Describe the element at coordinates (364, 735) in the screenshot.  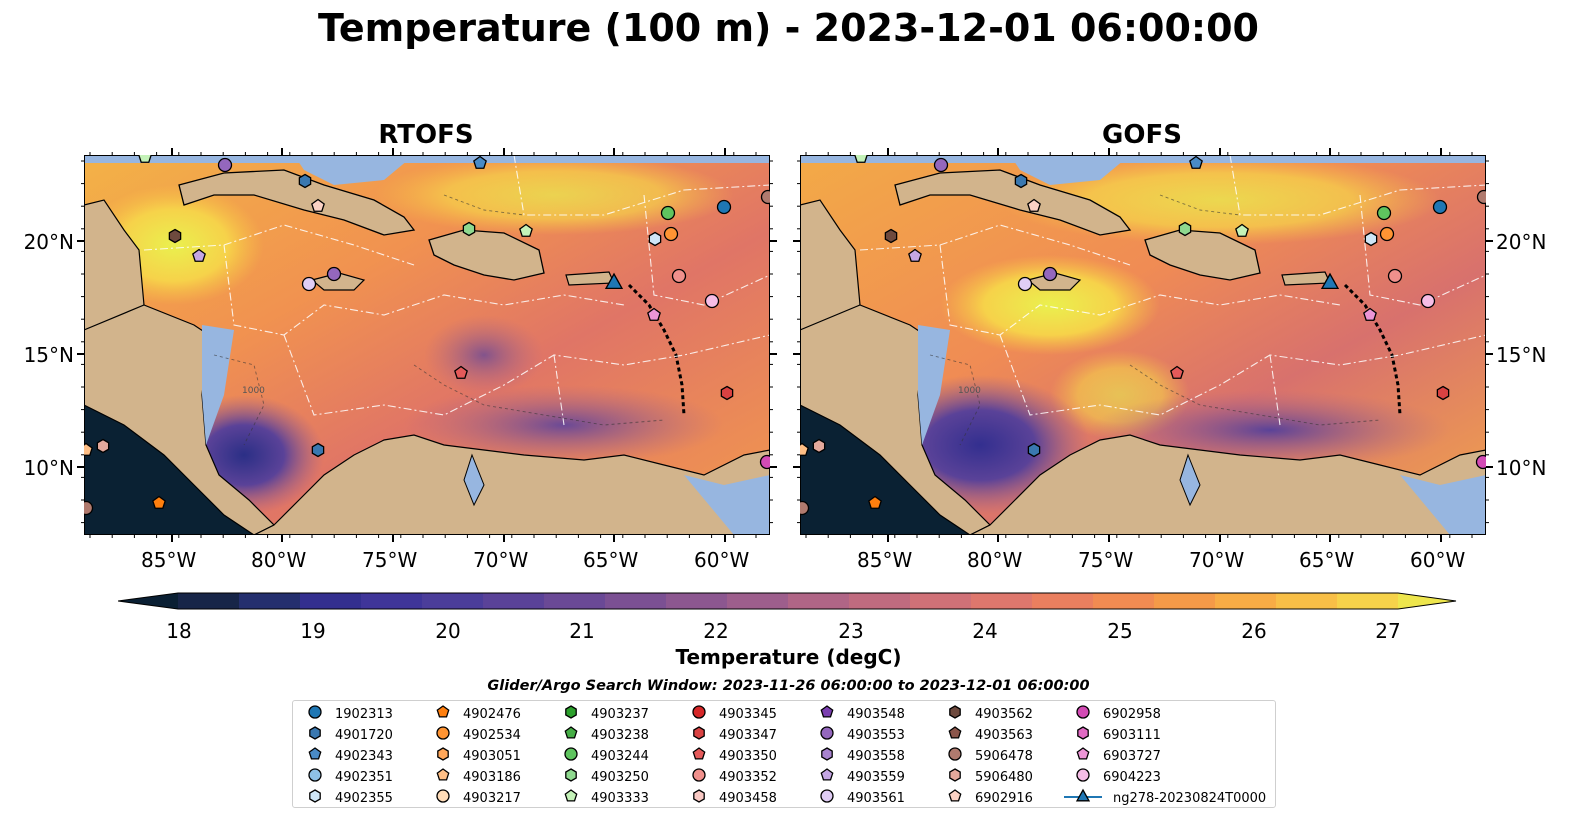
I see `legend-label: 4901720` at that location.